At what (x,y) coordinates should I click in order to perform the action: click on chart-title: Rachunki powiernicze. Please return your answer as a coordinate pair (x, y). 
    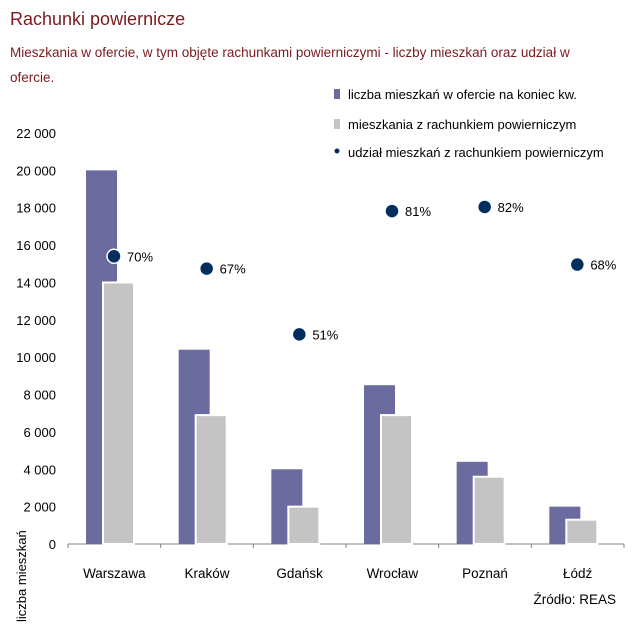
    Looking at the image, I should click on (98, 19).